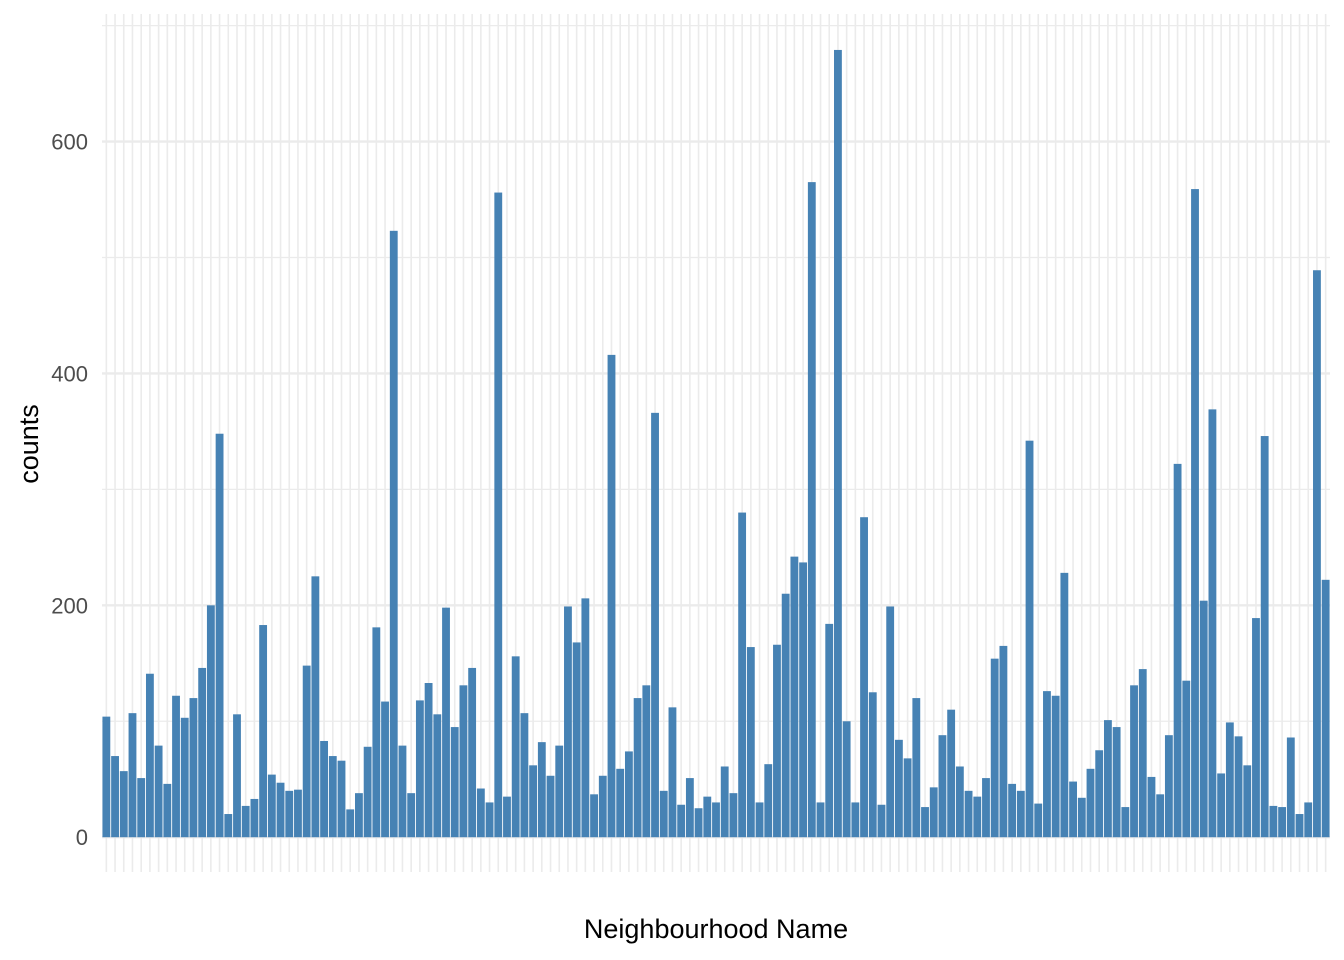 The image size is (1344, 960). Describe the element at coordinates (29, 444) in the screenshot. I see `y-axis-title: counts` at that location.